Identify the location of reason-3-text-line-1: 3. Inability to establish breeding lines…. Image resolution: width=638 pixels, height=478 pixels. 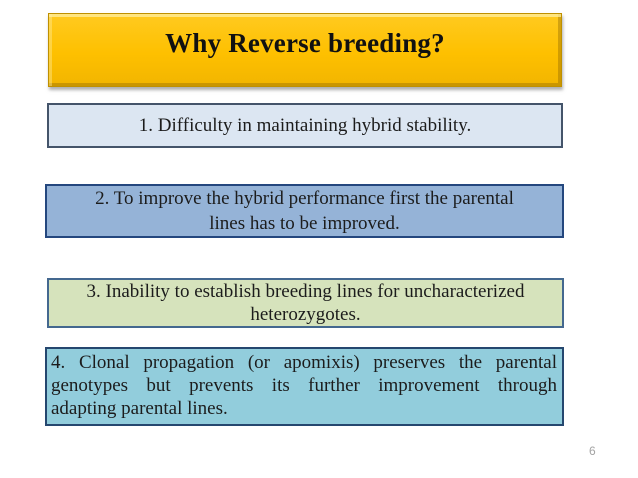
(305, 291).